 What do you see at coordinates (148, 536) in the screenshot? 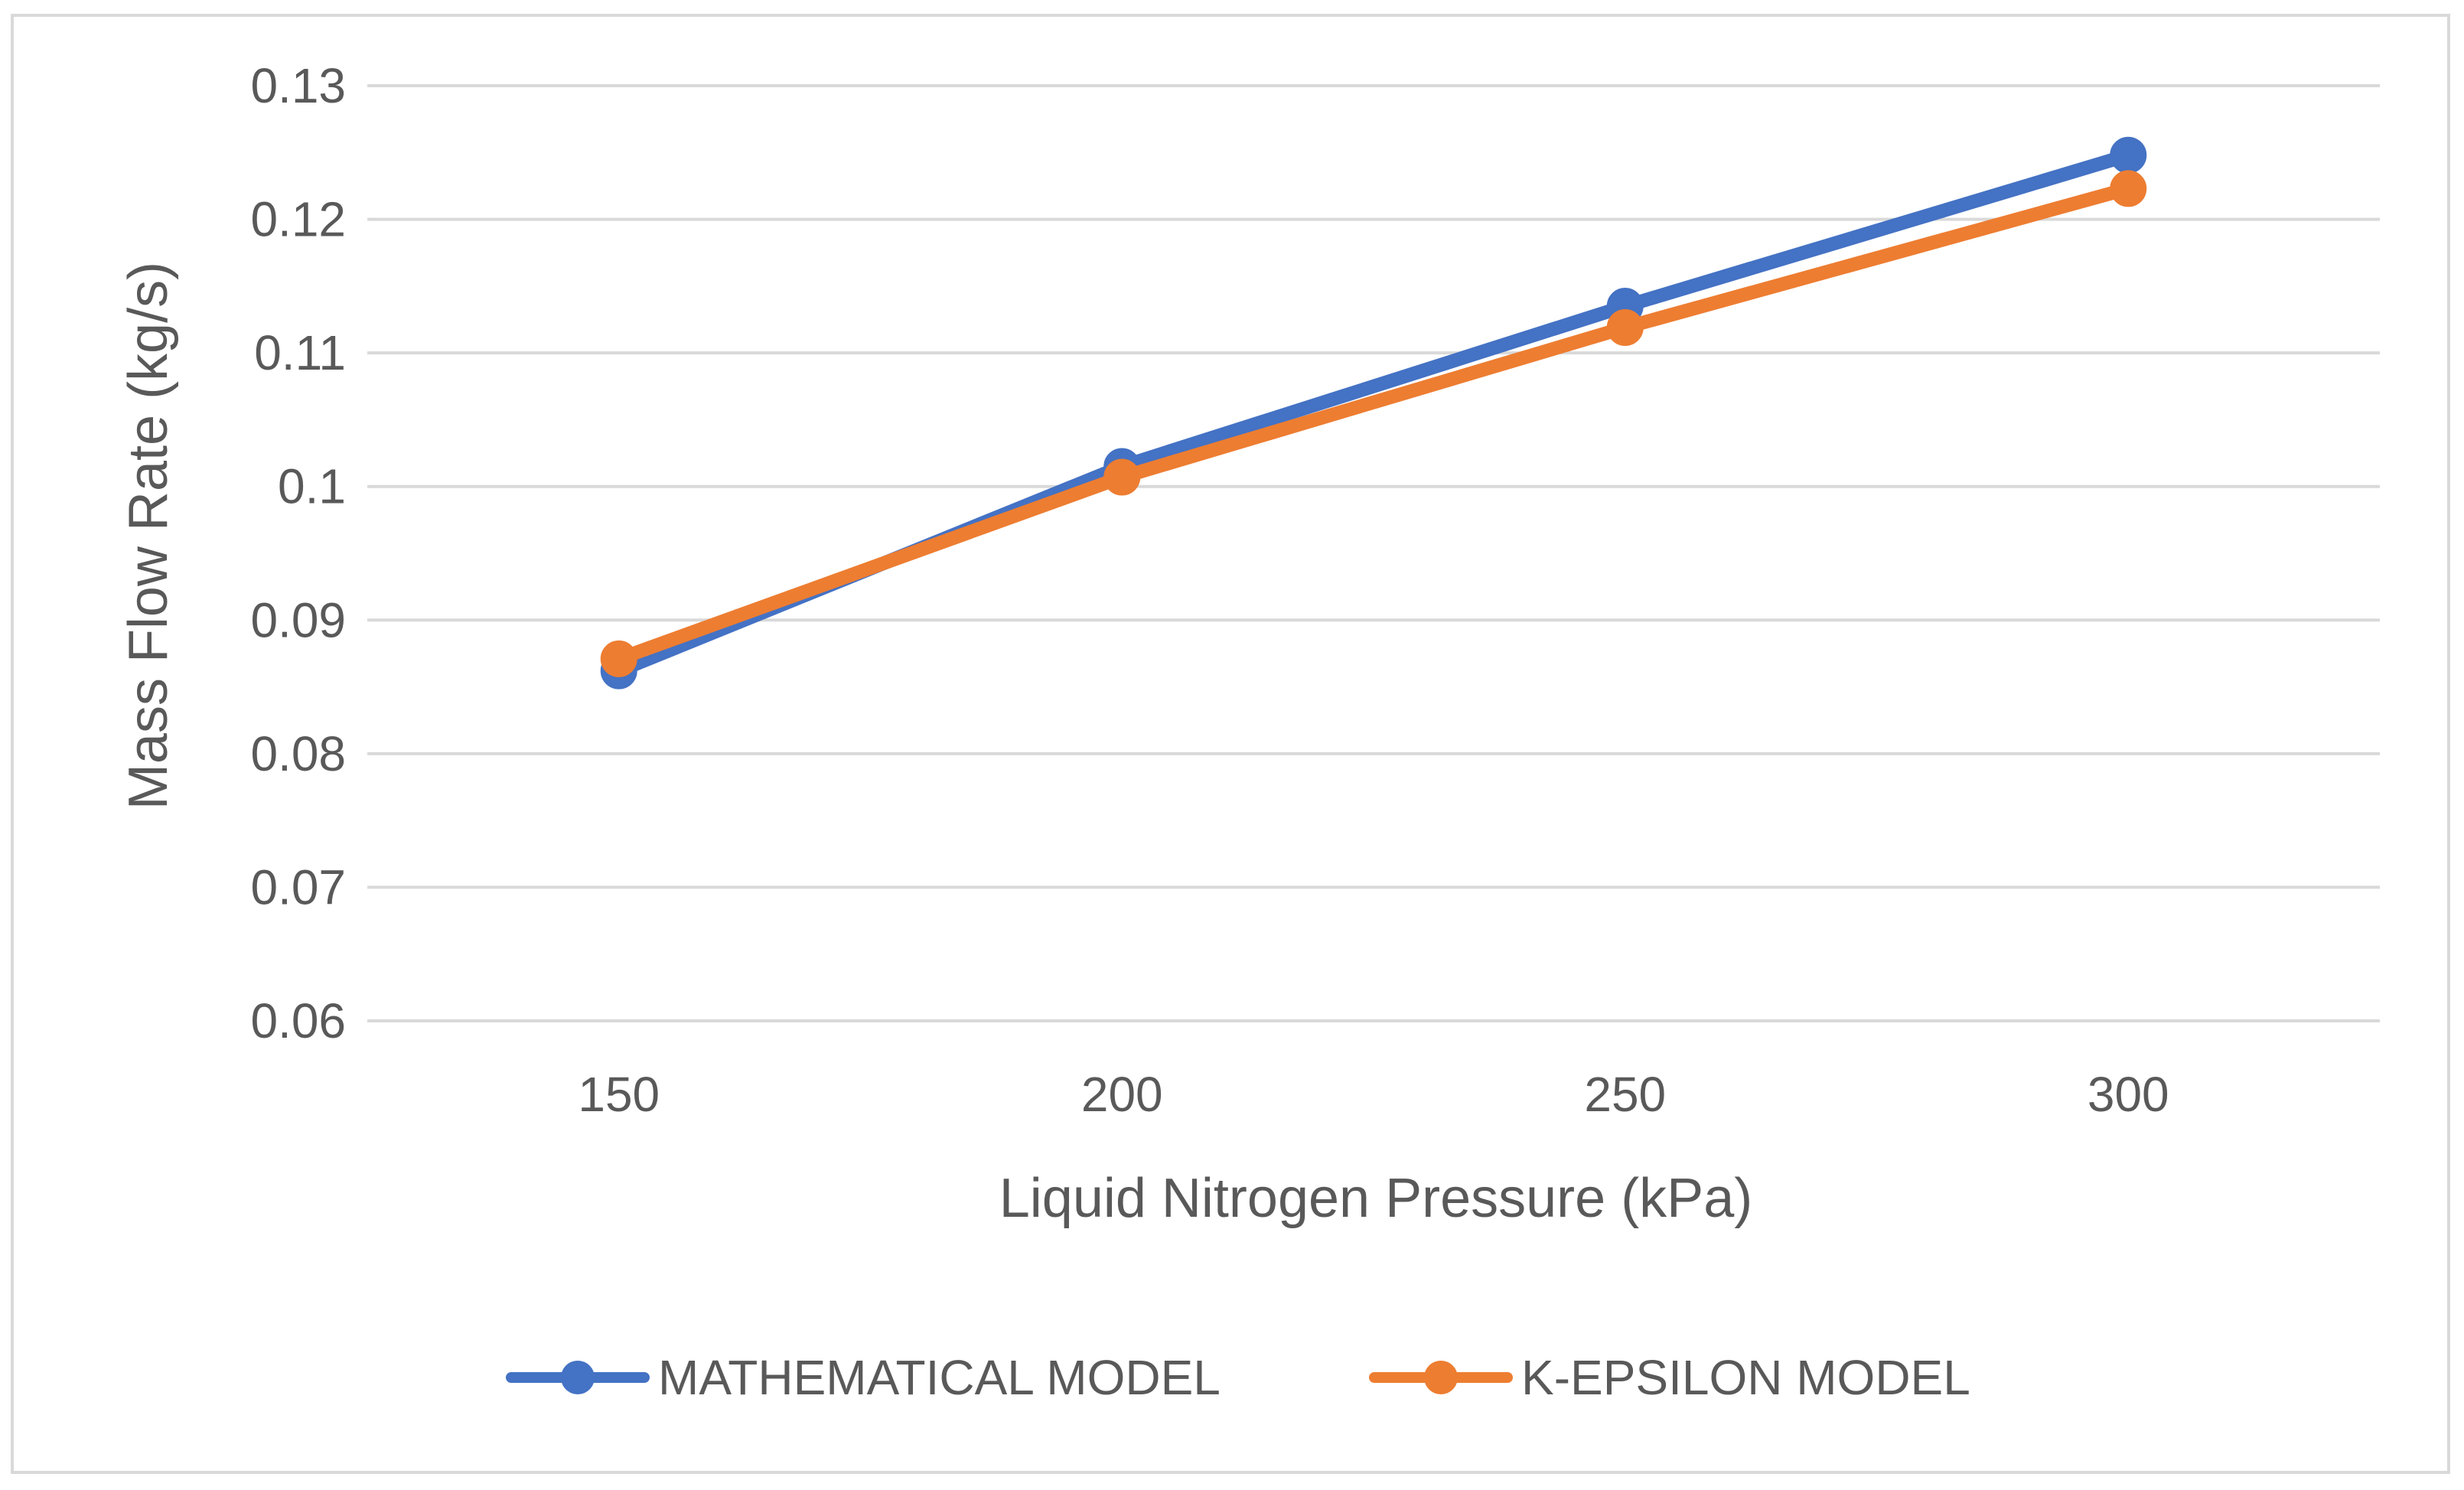
I see `y-axis-title: Mass Flow Rate (kg/s)` at bounding box center [148, 536].